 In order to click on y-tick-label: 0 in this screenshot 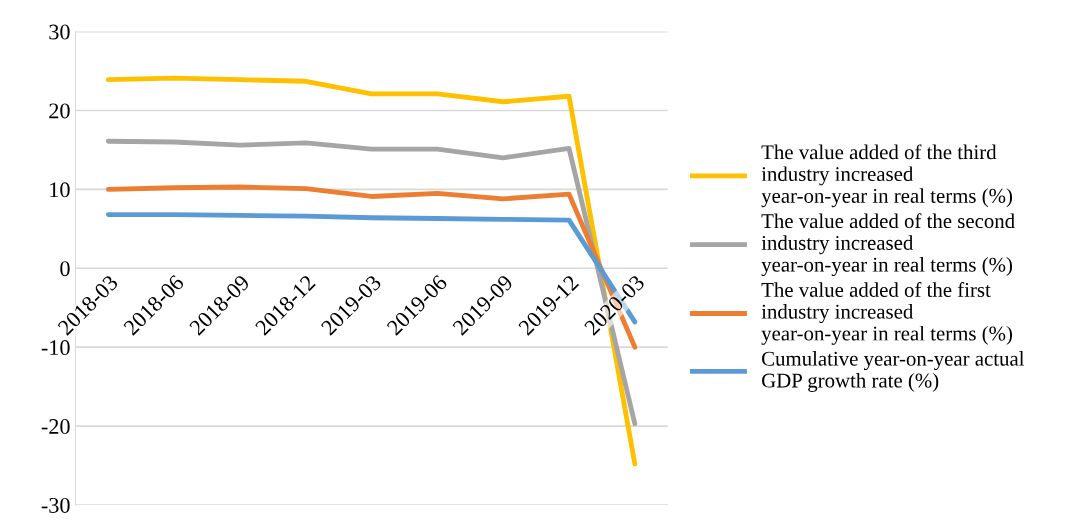, I will do `click(65, 269)`.